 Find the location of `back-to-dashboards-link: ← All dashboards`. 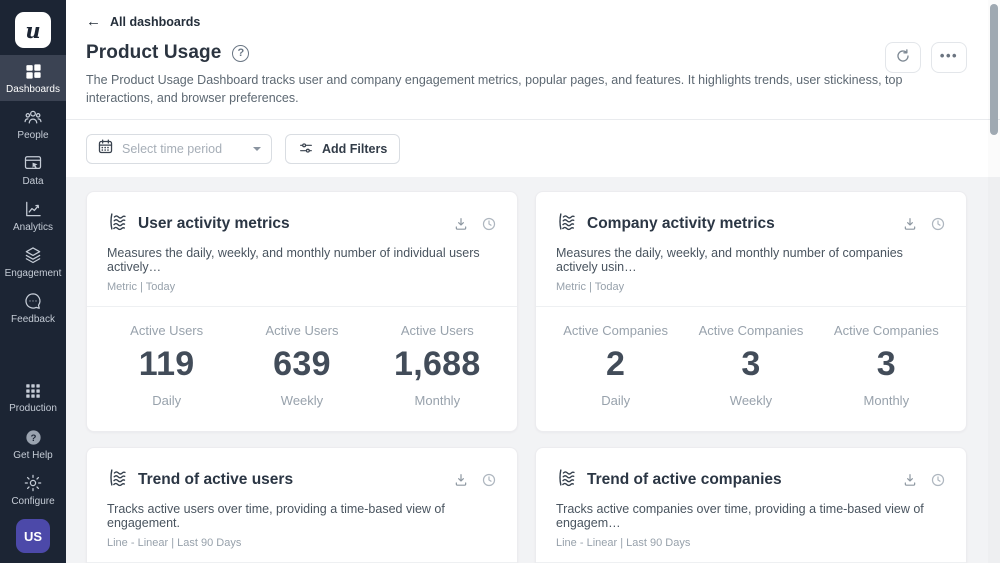

back-to-dashboards-link: ← All dashboards is located at coordinates (143, 21).